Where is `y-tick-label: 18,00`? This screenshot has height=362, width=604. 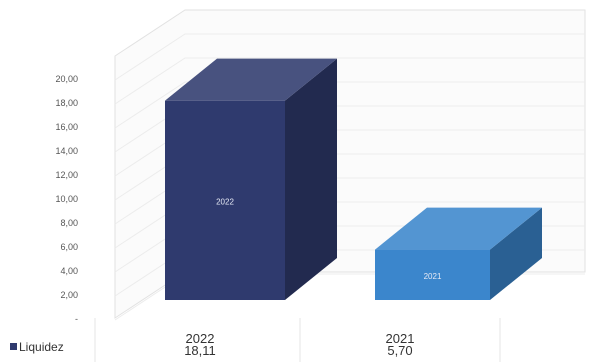
y-tick-label: 18,00 is located at coordinates (66, 103).